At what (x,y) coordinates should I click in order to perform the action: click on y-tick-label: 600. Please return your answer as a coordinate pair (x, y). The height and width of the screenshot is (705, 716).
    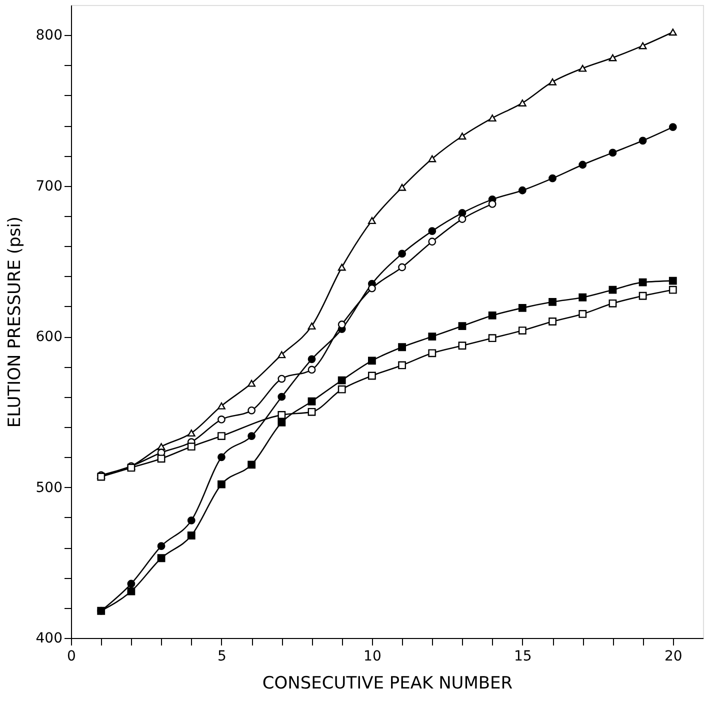
    Looking at the image, I should click on (49, 337).